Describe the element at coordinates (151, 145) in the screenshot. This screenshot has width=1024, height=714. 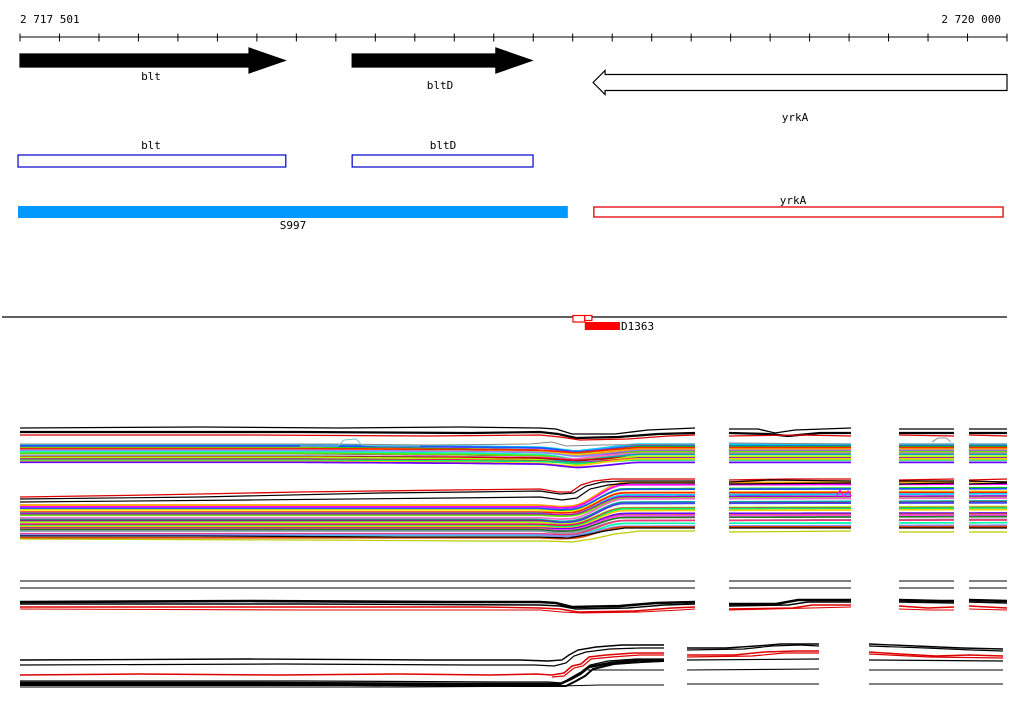
I see `box-label-blt: blt` at that location.